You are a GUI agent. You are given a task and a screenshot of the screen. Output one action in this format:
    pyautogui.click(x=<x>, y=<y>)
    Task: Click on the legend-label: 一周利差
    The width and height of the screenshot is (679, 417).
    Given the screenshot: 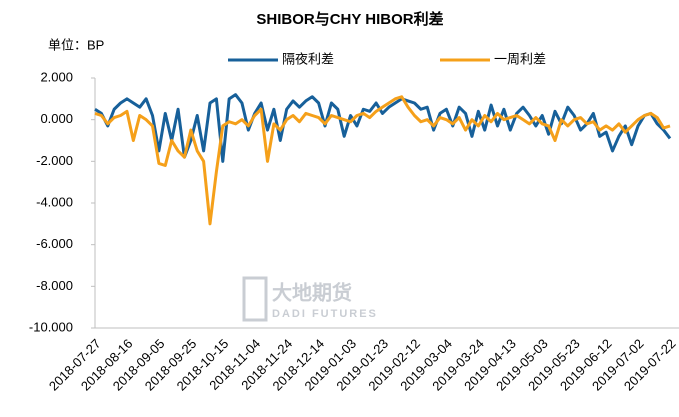 What is the action you would take?
    pyautogui.click(x=520, y=58)
    